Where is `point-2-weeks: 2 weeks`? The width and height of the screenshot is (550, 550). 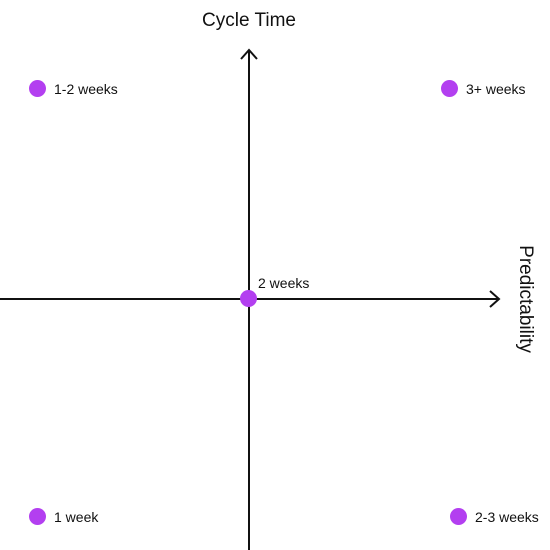 point-2-weeks: 2 weeks is located at coordinates (274, 291).